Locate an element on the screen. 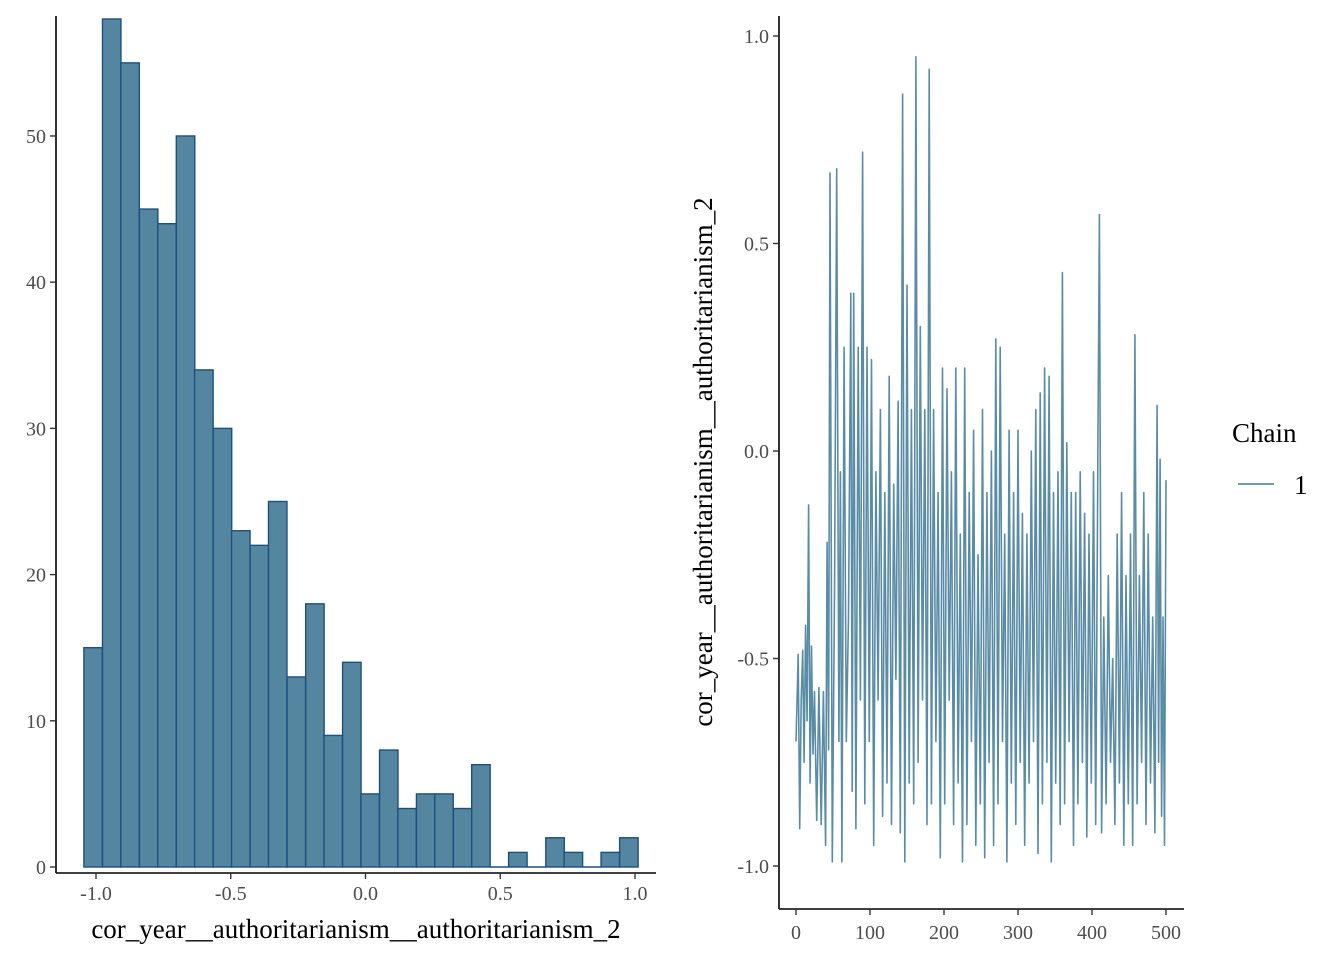 This screenshot has height=960, width=1344. histogram-x-tick-label: 0.0 is located at coordinates (365, 894).